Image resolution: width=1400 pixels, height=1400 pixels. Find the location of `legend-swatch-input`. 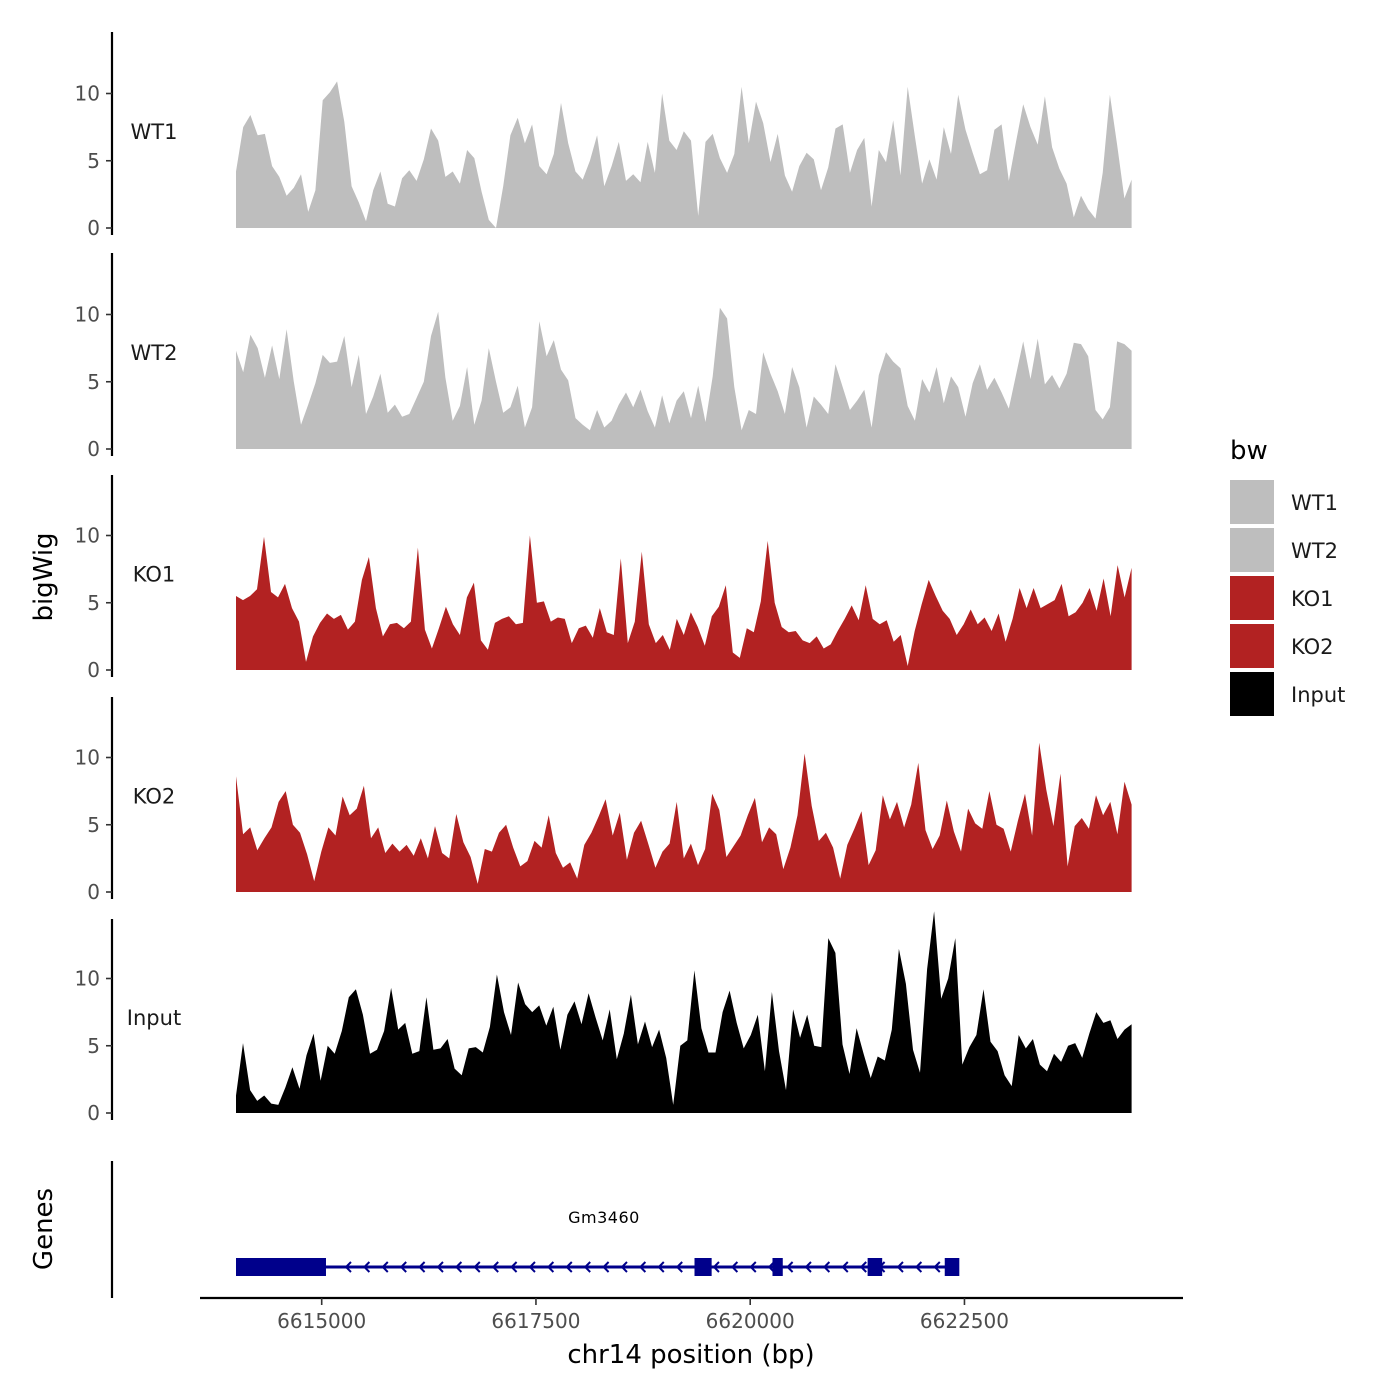

legend-swatch-input is located at coordinates (1252, 694).